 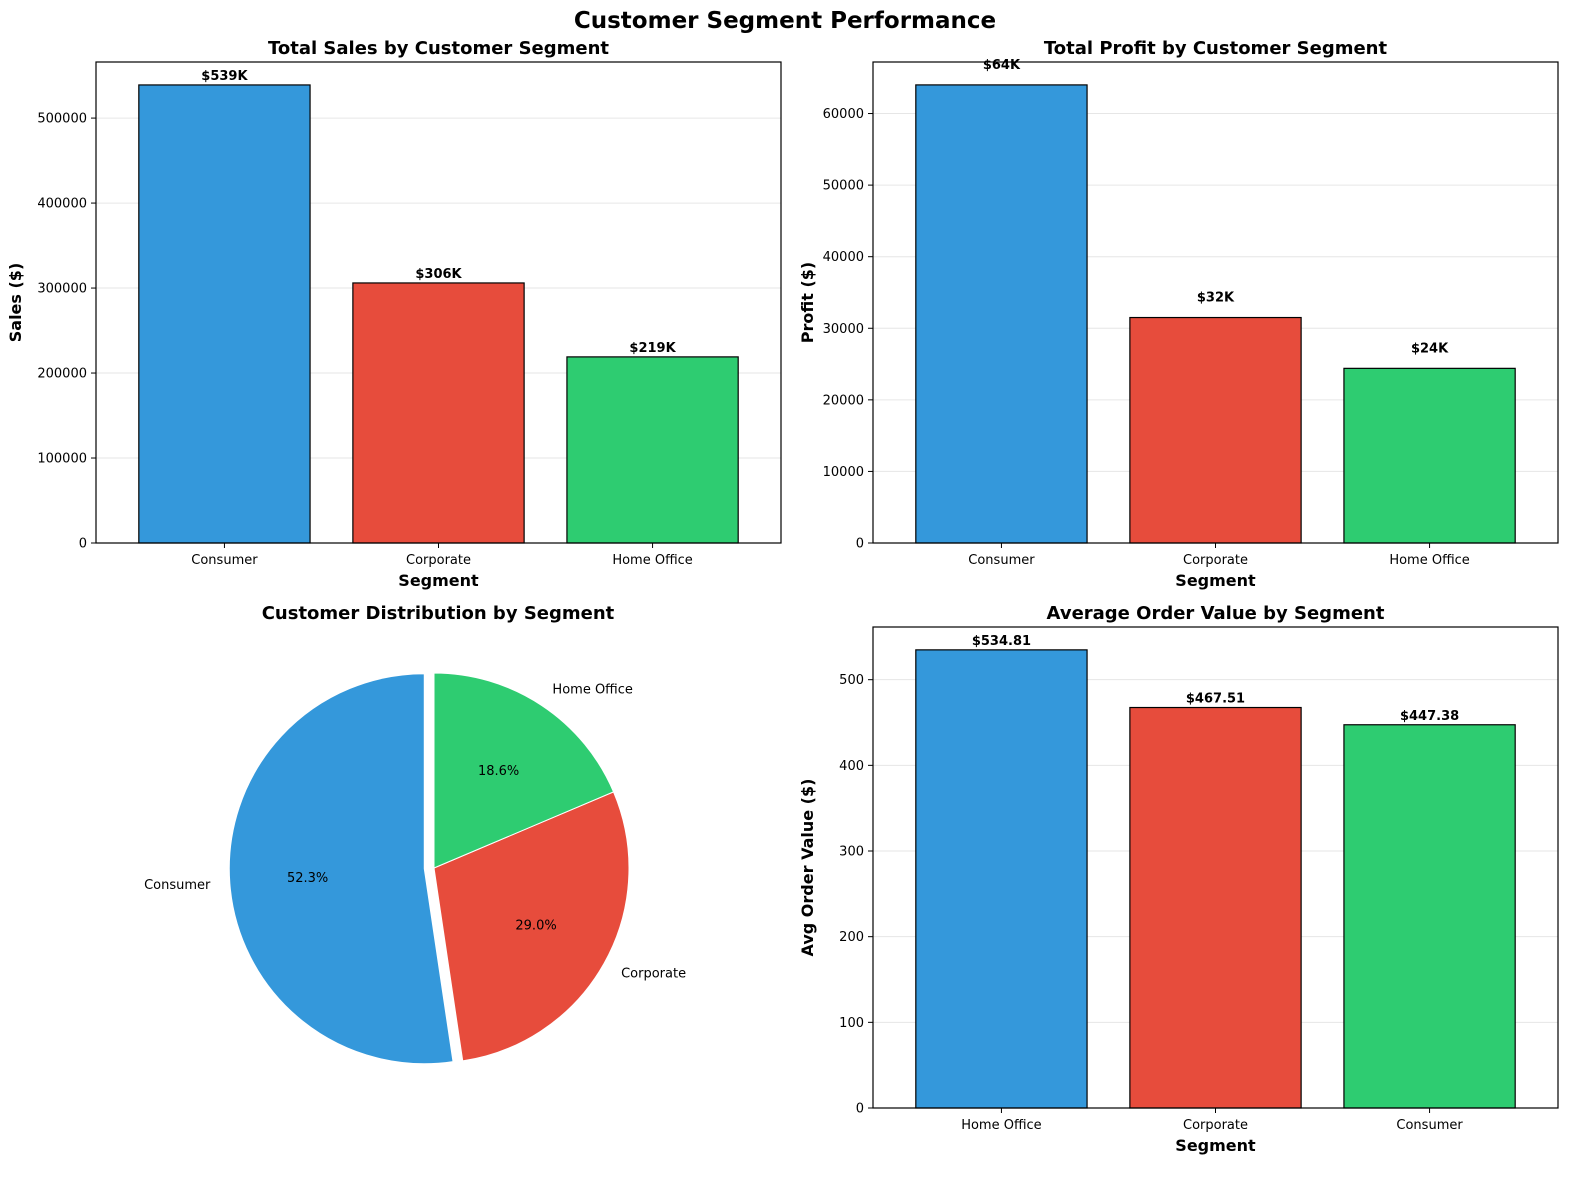 I want to click on y-tick-label: 200000, so click(x=62, y=374).